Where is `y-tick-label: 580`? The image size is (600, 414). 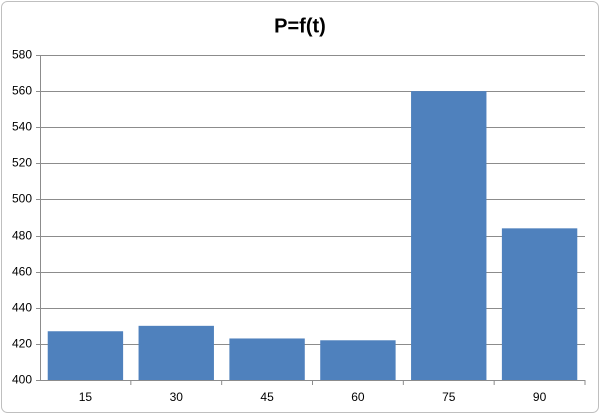
y-tick-label: 580 is located at coordinates (22, 55).